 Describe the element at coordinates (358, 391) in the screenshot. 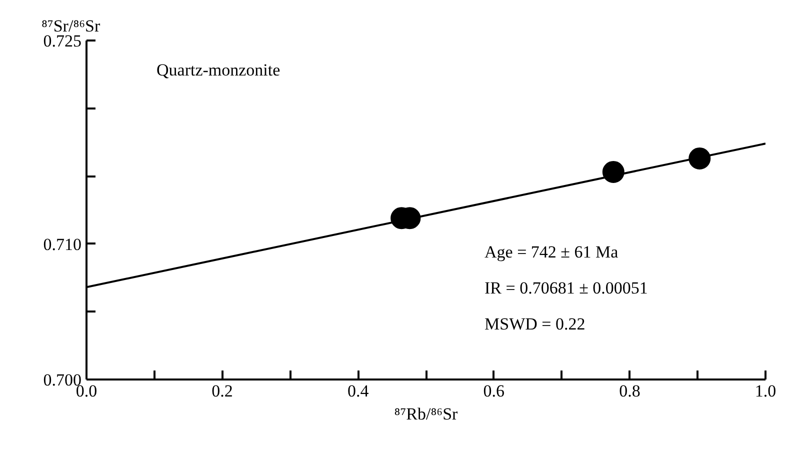

I see `x-tick-label: 0.4` at that location.